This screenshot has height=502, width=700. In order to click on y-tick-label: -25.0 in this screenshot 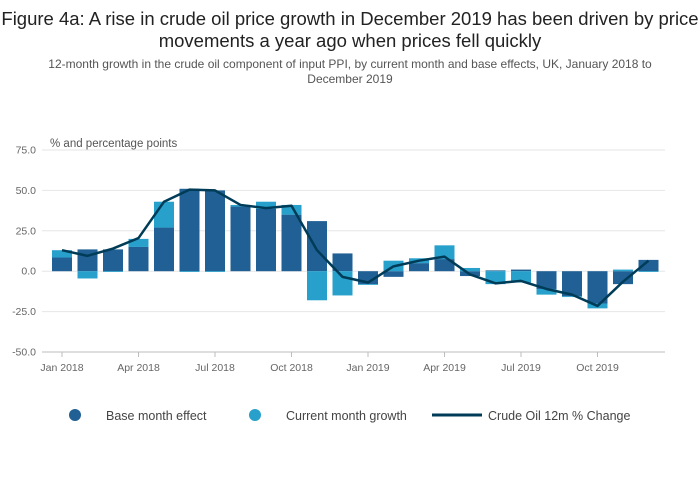, I will do `click(24, 312)`.